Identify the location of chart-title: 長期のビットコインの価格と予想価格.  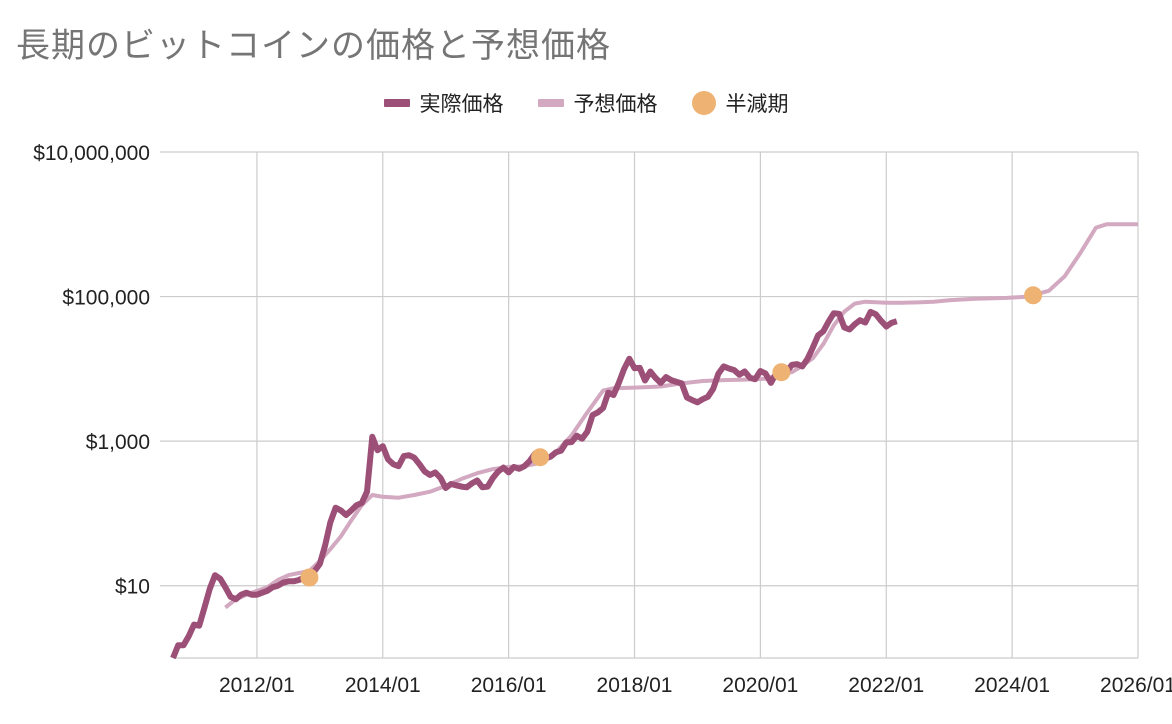
(313, 46).